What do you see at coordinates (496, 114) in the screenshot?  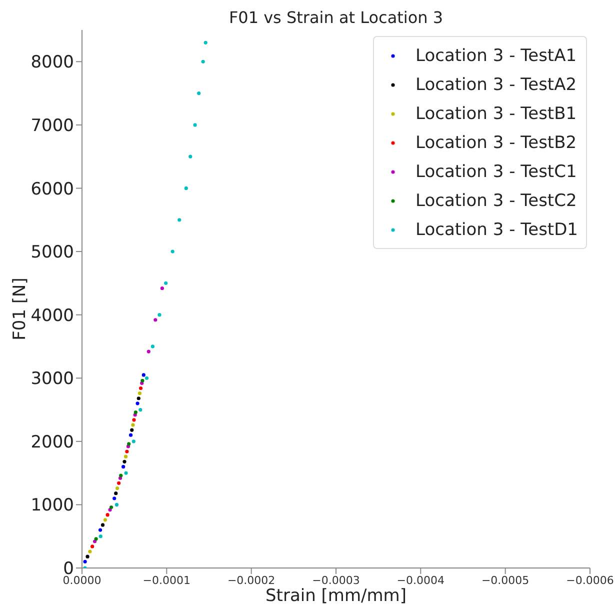 I see `legend-label: Location 3 - TestB1` at bounding box center [496, 114].